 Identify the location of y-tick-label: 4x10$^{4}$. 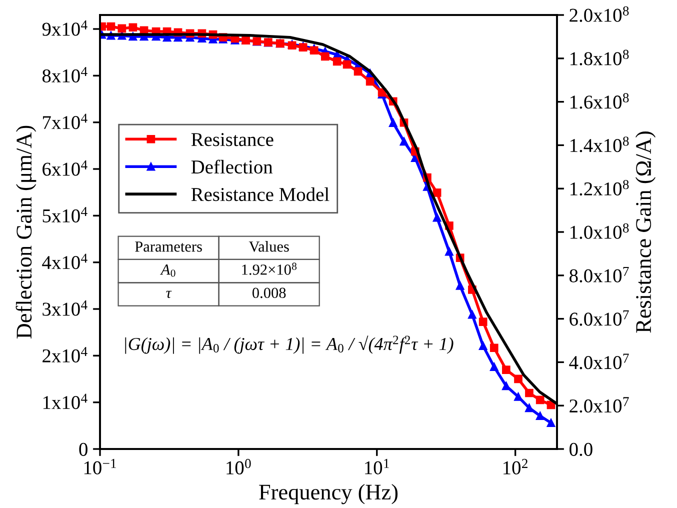
(65, 262).